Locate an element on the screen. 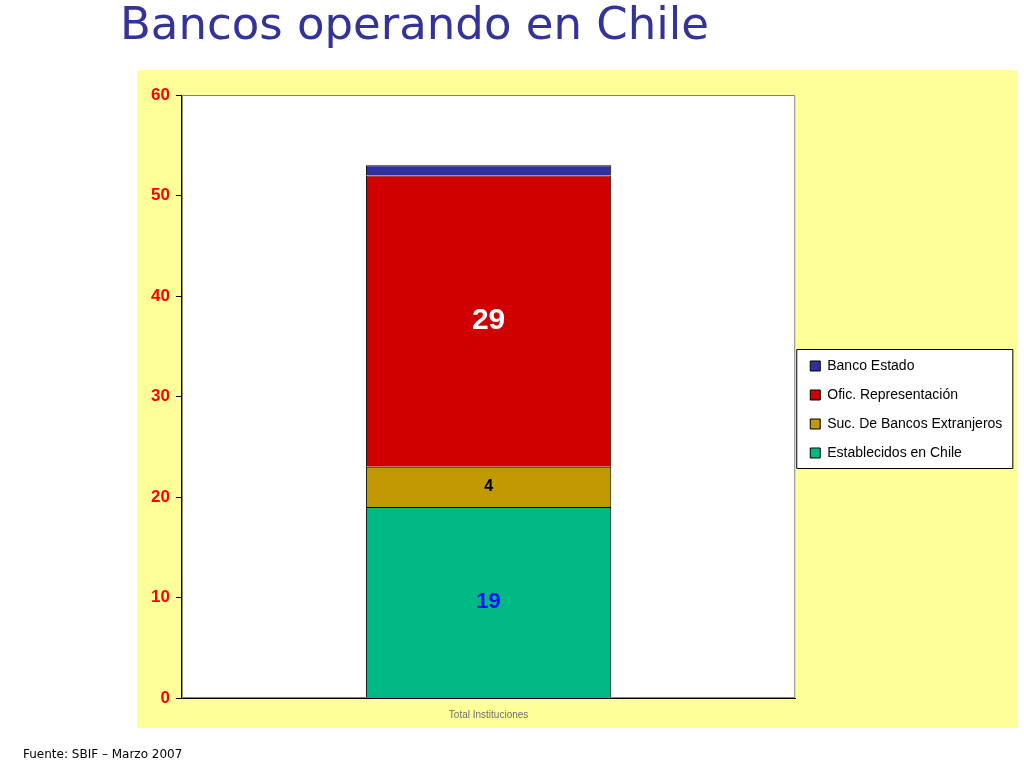  y-tick-label: 20 is located at coordinates (160, 496).